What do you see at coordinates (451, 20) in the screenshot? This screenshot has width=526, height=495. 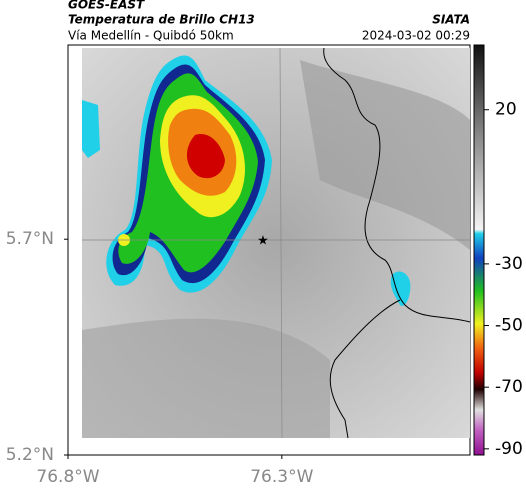 I see `brand: SIATA` at bounding box center [451, 20].